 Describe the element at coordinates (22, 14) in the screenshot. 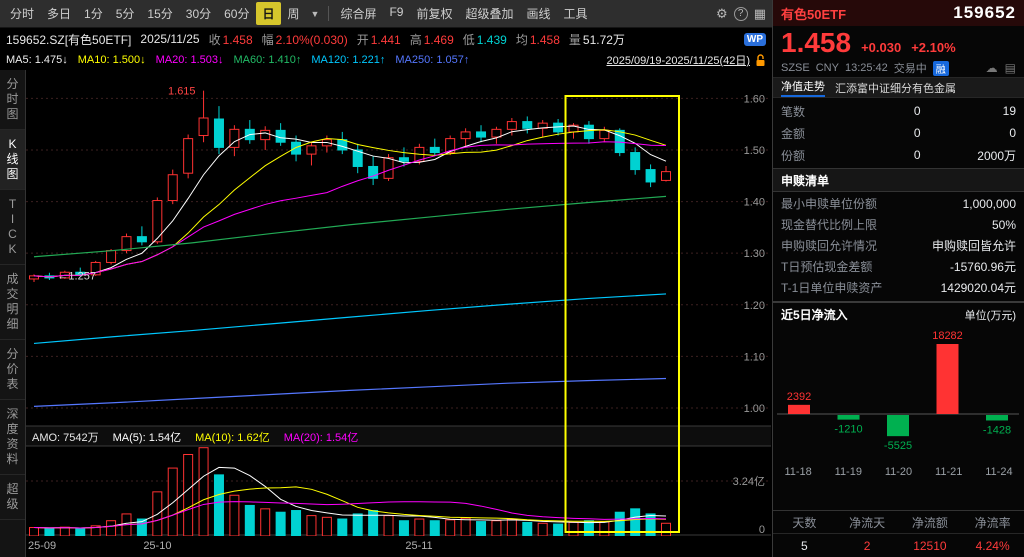

I see `period-button: 分时` at that location.